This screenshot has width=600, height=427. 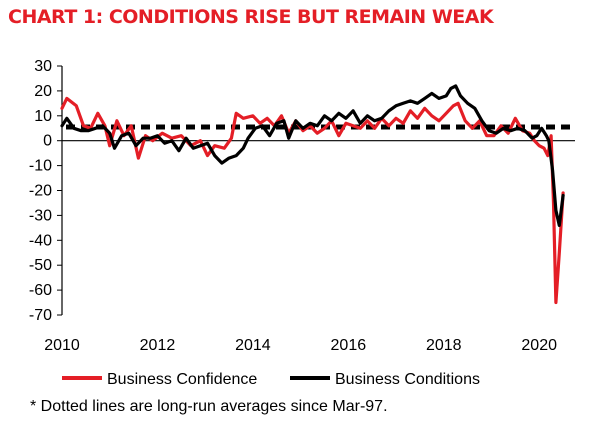 What do you see at coordinates (40, 191) in the screenshot?
I see `y-tick-label: -20` at bounding box center [40, 191].